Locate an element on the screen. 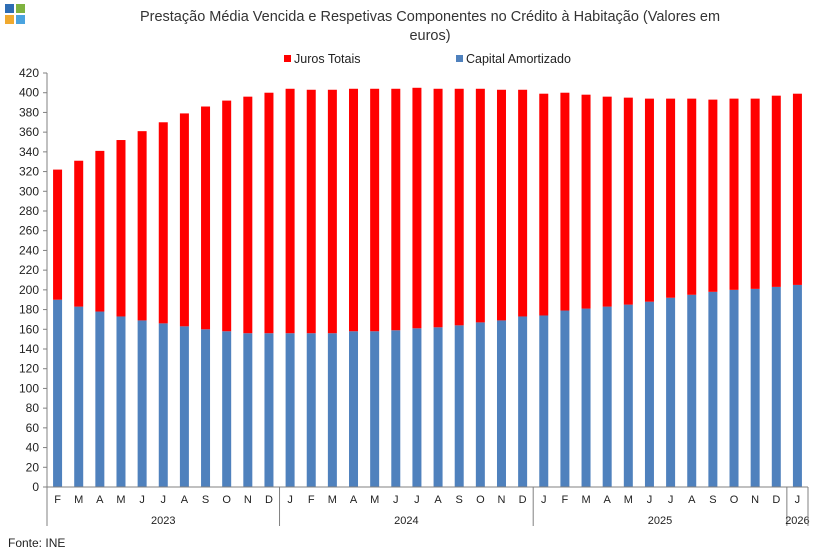 The image size is (839, 559). ine-logo-icon is located at coordinates (15, 14).